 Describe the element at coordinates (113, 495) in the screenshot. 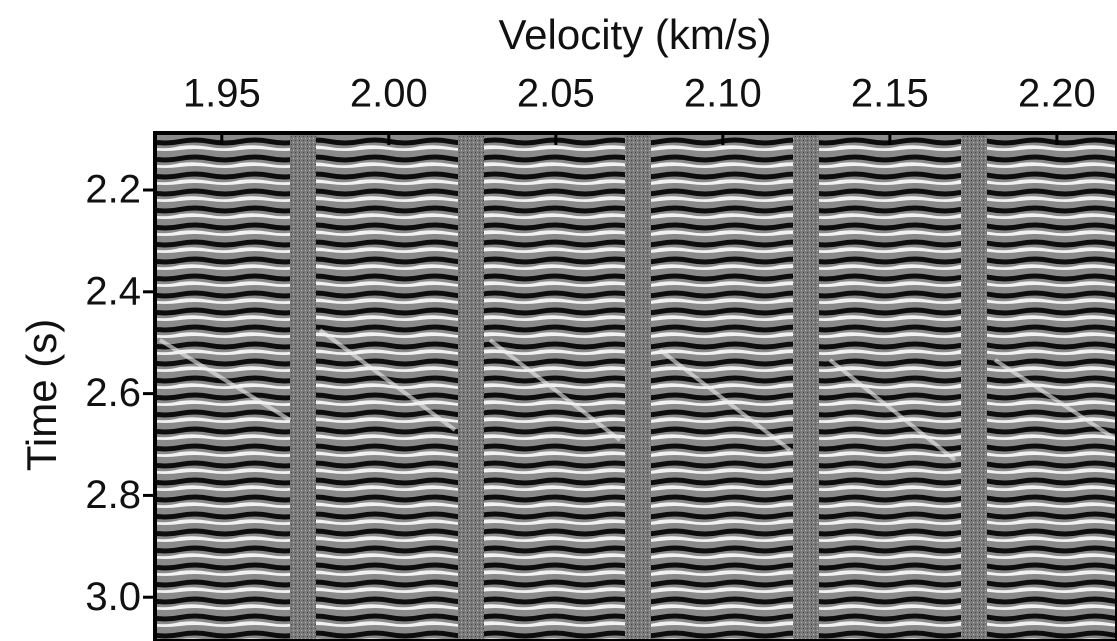

I see `y-tick-label: 2.8` at that location.